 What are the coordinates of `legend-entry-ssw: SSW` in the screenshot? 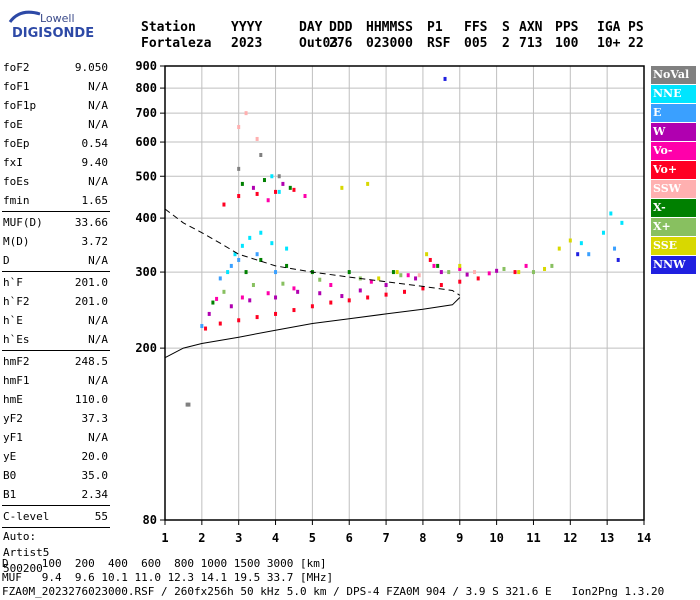 It's located at (673, 189).